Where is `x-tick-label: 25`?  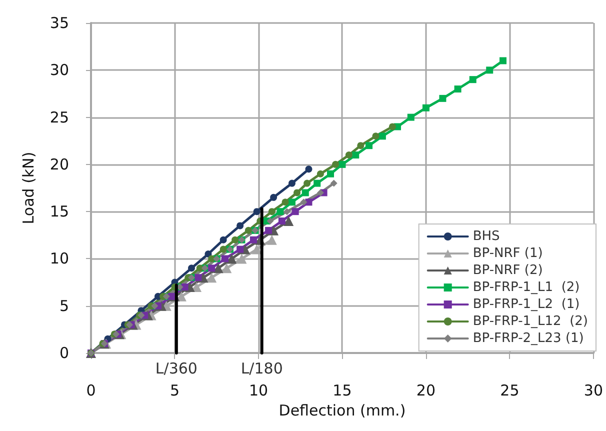 x-tick-label: 25 is located at coordinates (510, 391).